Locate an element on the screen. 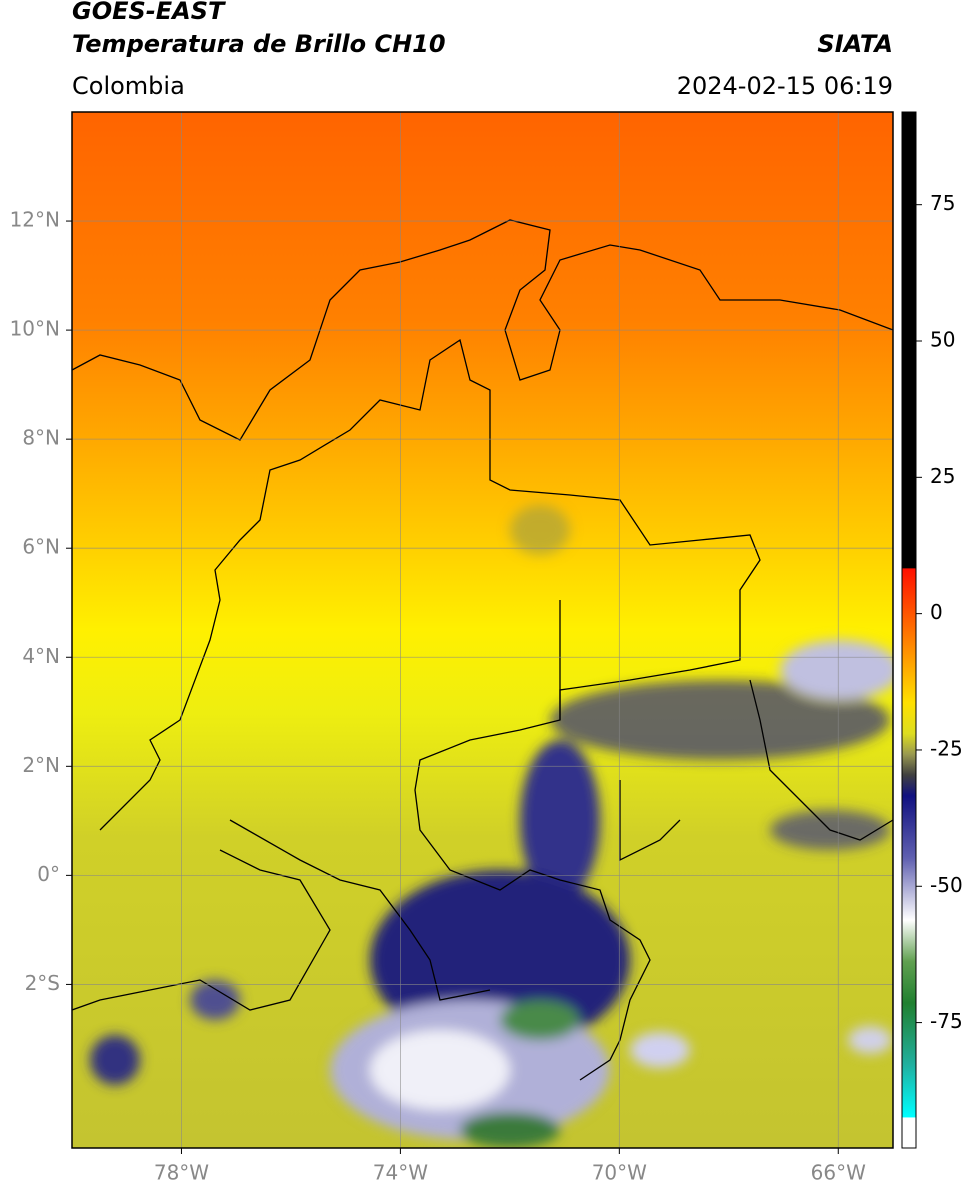  colorbar-tick-label: -25 is located at coordinates (946, 748).